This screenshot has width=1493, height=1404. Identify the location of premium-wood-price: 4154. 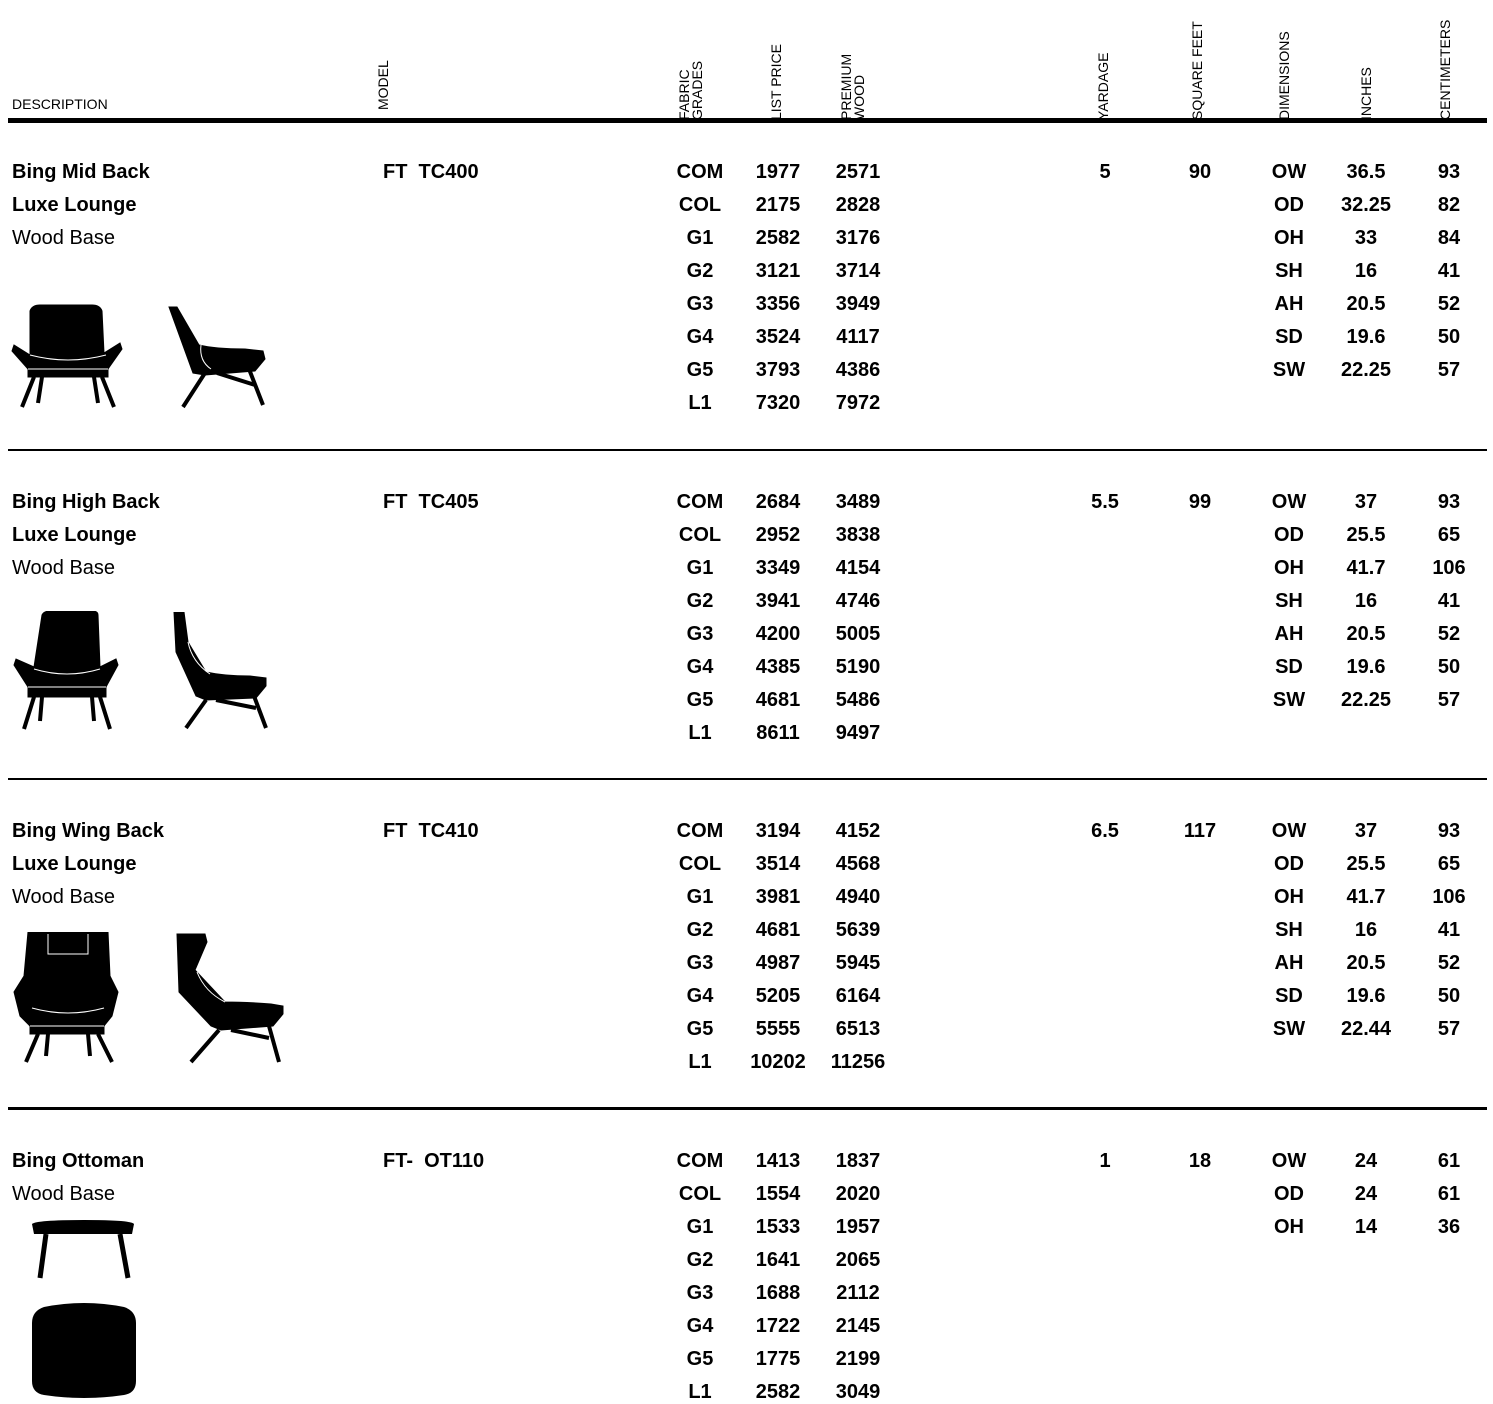
(858, 568).